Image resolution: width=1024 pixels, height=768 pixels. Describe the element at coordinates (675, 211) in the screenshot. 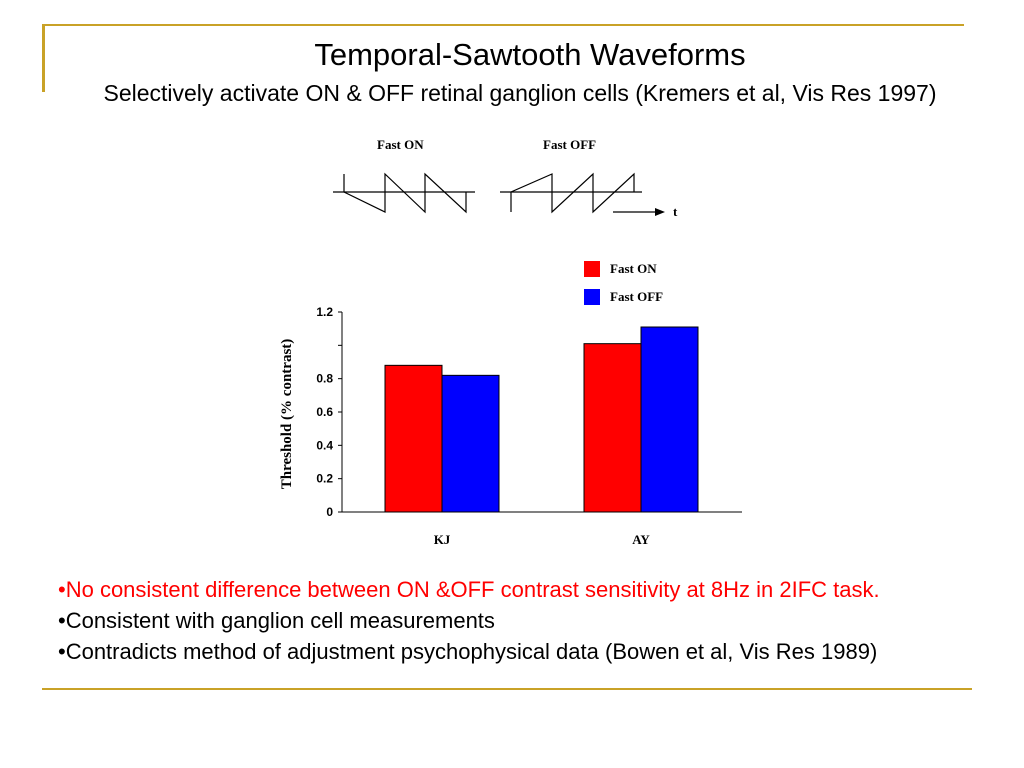

I see `time-axis-label: t` at that location.